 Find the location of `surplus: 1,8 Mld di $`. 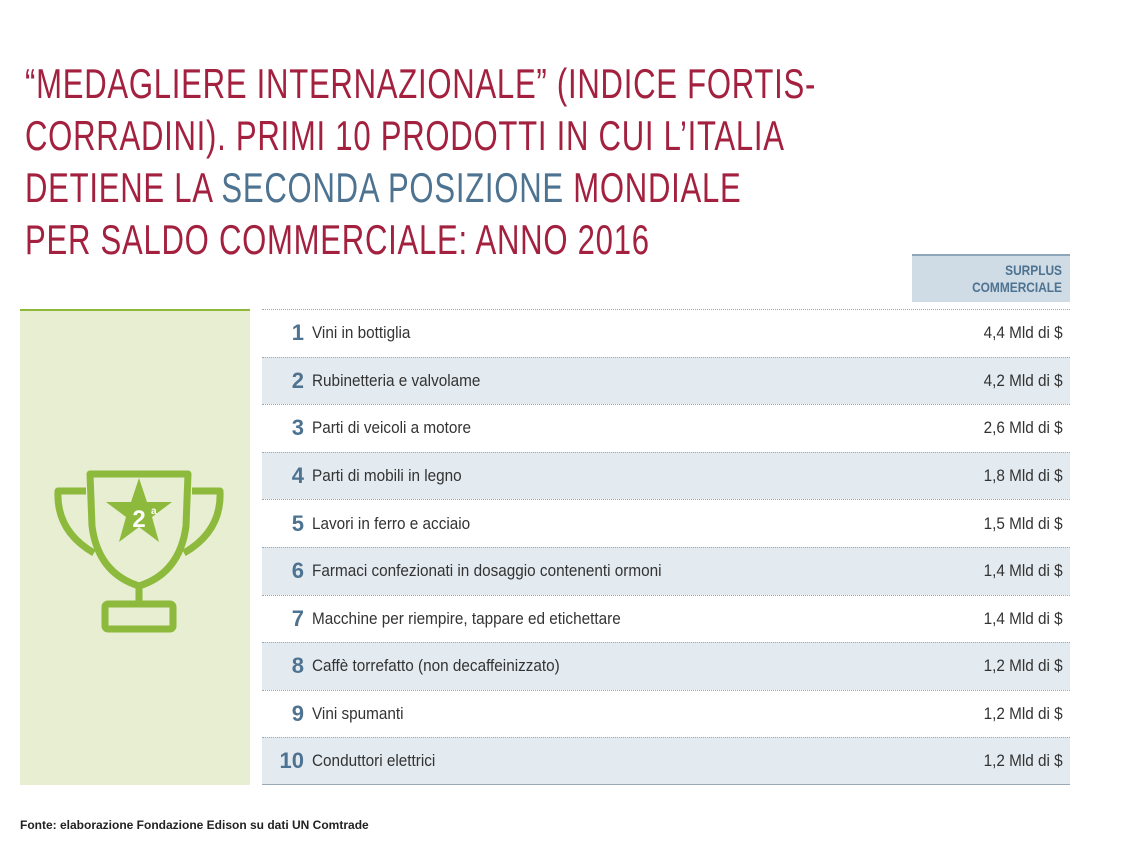

surplus: 1,8 Mld di $ is located at coordinates (1023, 476).